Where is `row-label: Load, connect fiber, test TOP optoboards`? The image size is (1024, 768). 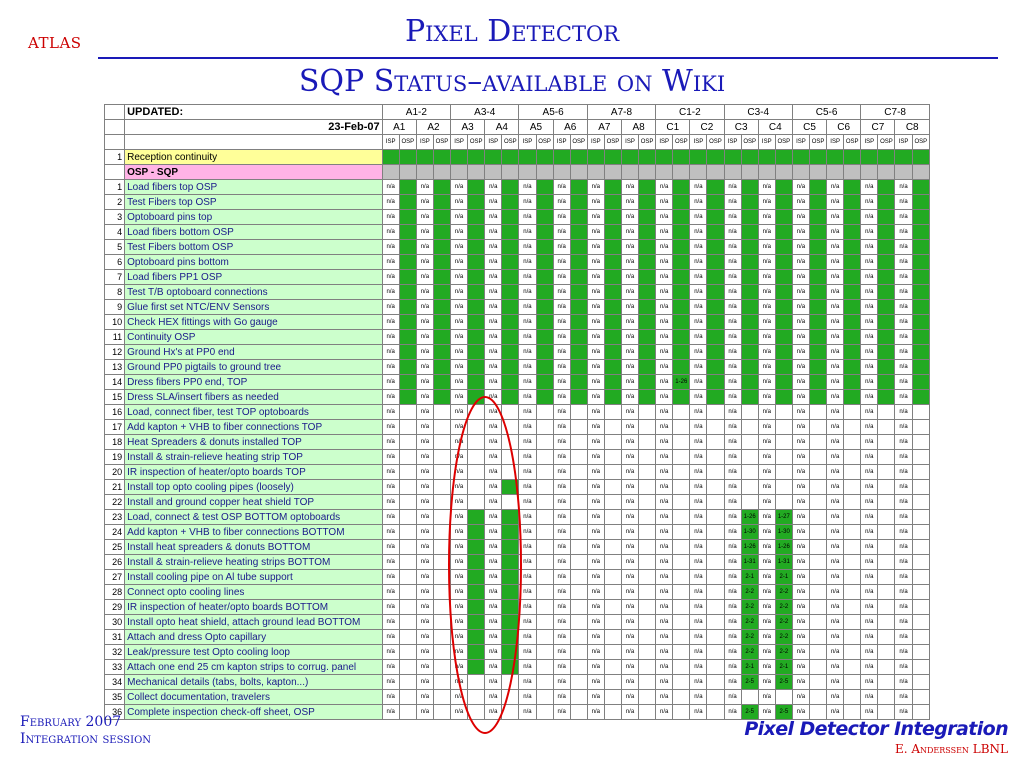 row-label: Load, connect fiber, test TOP optoboards is located at coordinates (253, 412).